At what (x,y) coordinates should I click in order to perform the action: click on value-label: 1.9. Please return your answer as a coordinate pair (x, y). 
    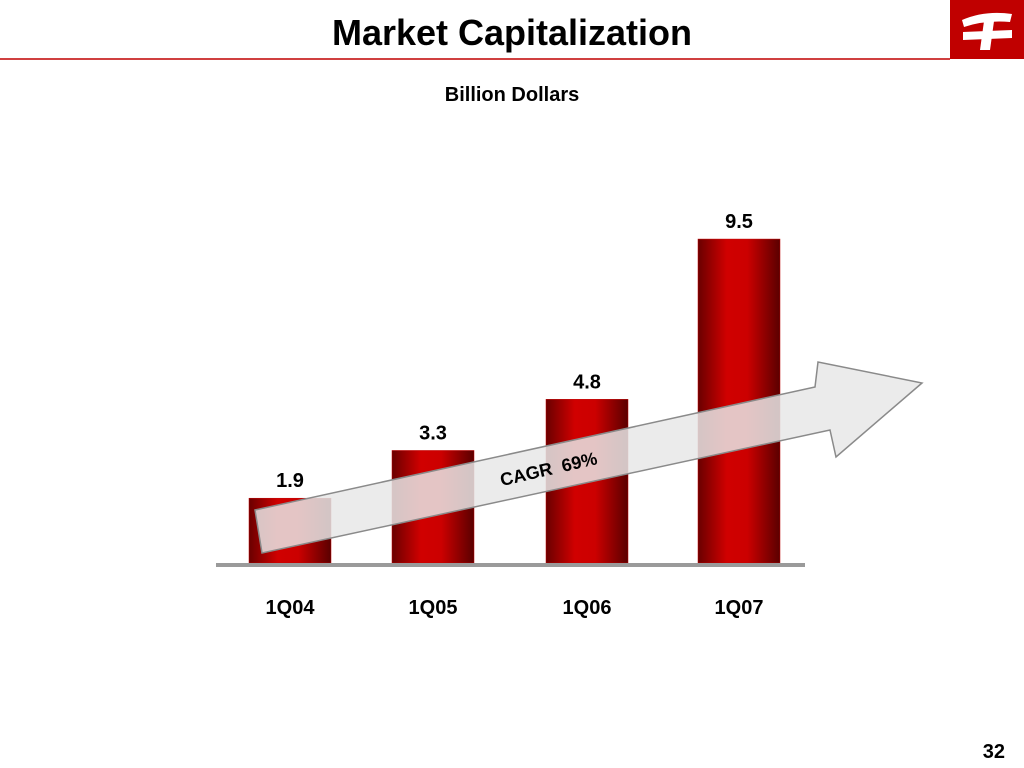
    Looking at the image, I should click on (290, 481).